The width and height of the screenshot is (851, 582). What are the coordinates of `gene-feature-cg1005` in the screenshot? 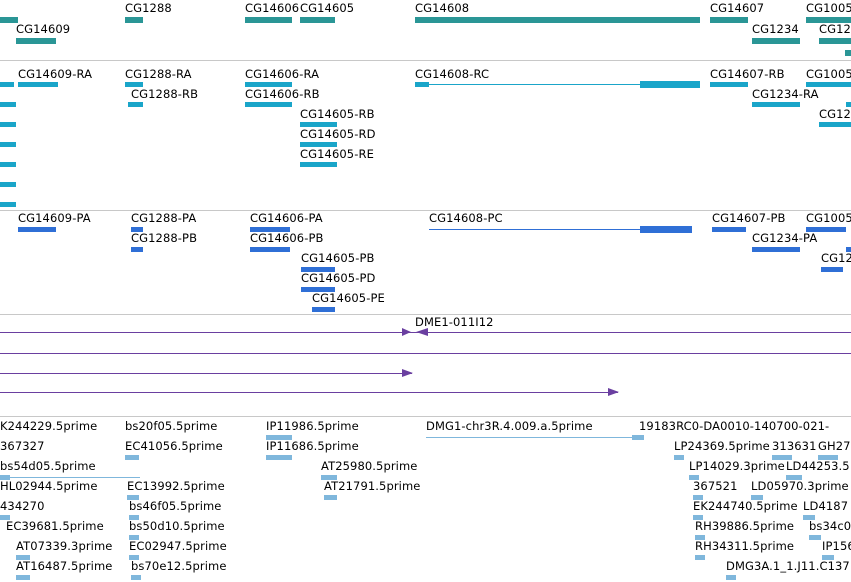 It's located at (828, 20).